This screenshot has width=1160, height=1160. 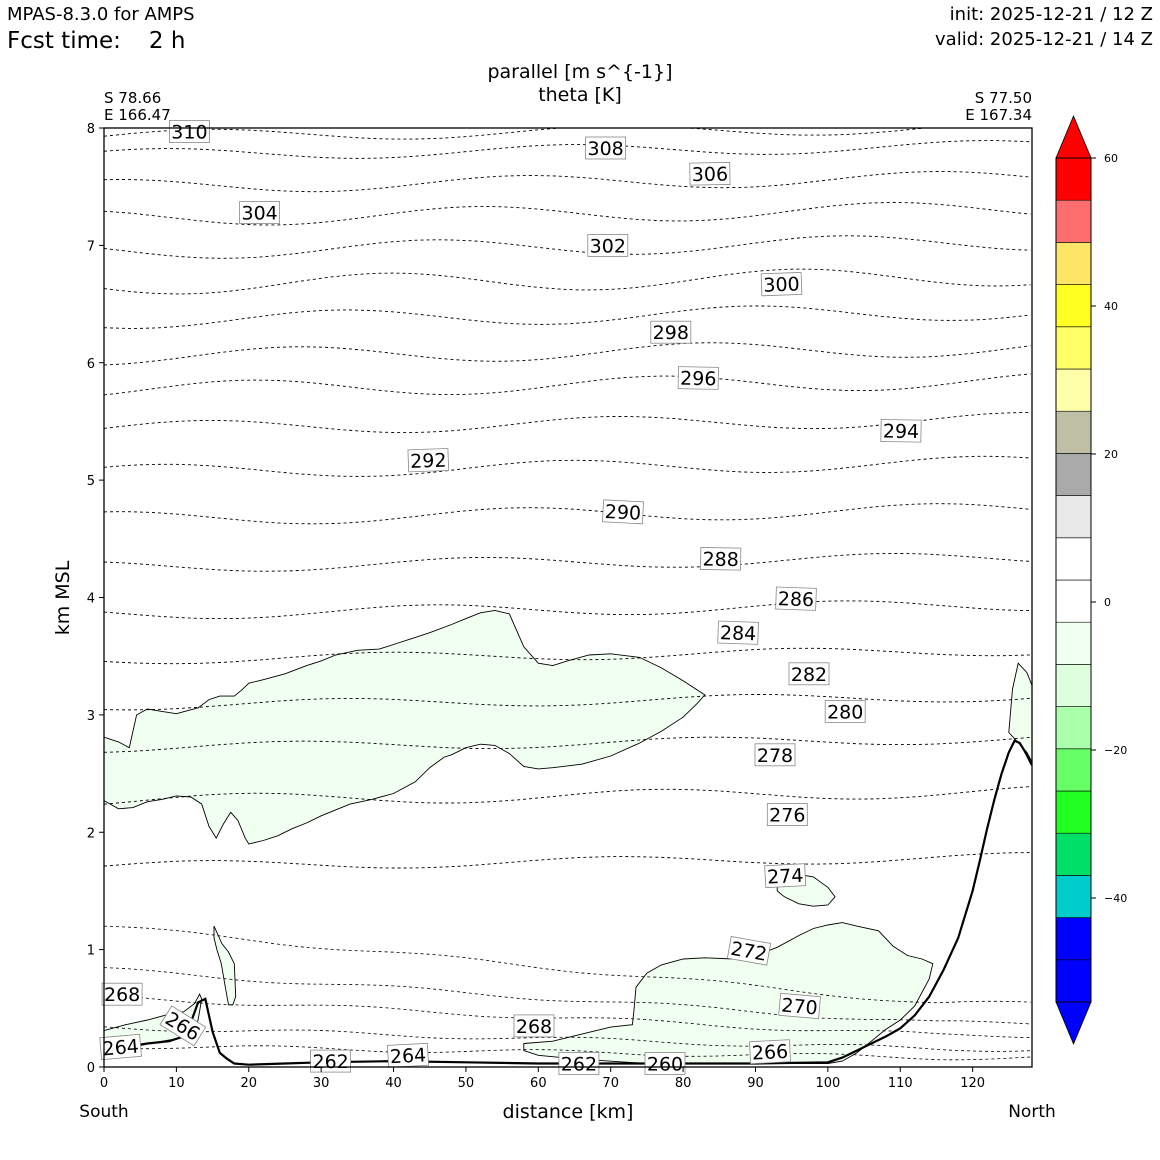 I want to click on valid-time: valid: 2025-12-21 / 14 Z, so click(x=1044, y=39).